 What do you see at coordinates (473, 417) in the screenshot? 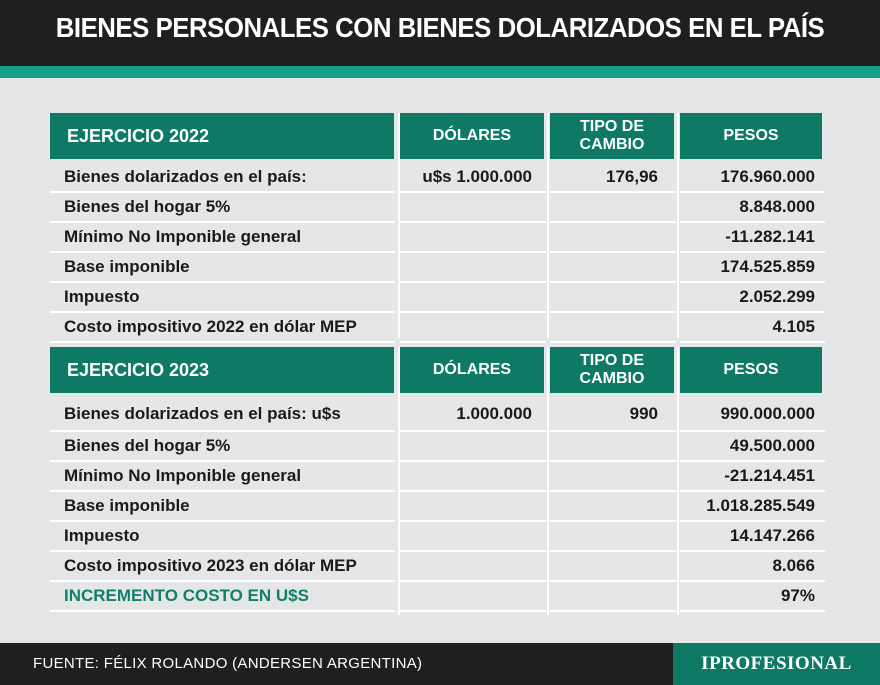
I see `cell-dolares: 1.000.000` at bounding box center [473, 417].